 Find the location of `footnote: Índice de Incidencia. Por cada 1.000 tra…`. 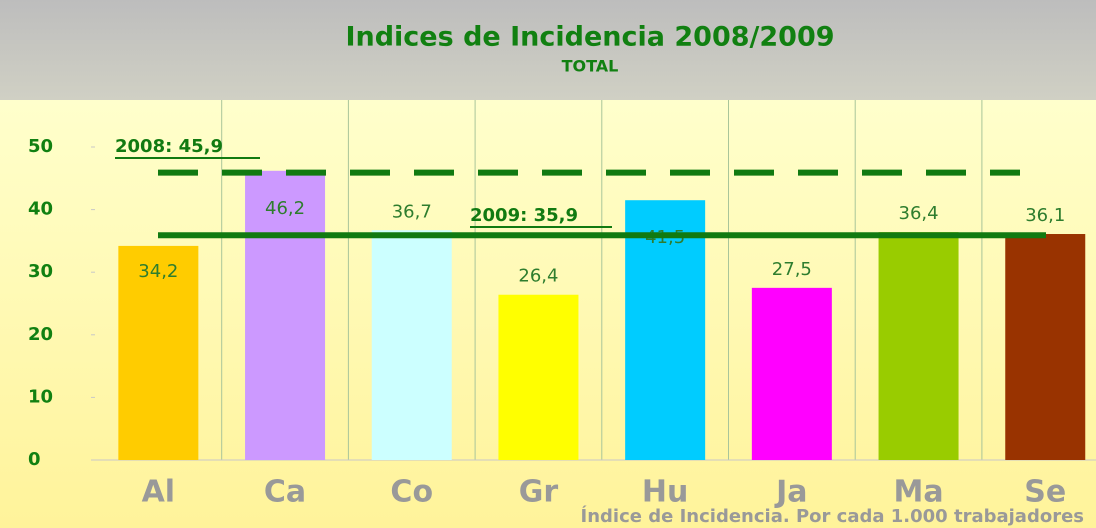

footnote: Índice de Incidencia. Por cada 1.000 tra… is located at coordinates (832, 516).